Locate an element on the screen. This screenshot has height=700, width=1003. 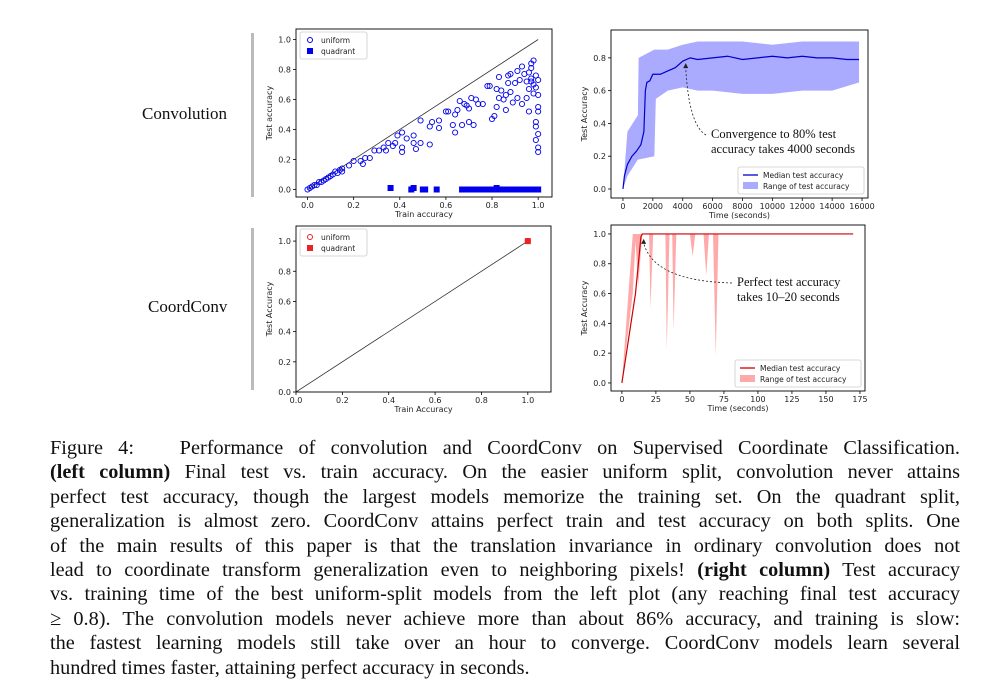
annotation-arrow is located at coordinates (688, 263).